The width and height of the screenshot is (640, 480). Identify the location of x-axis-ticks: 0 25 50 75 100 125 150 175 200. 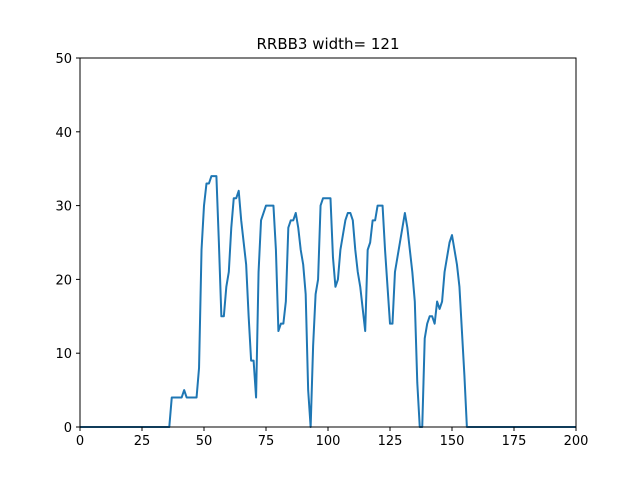
(332, 438).